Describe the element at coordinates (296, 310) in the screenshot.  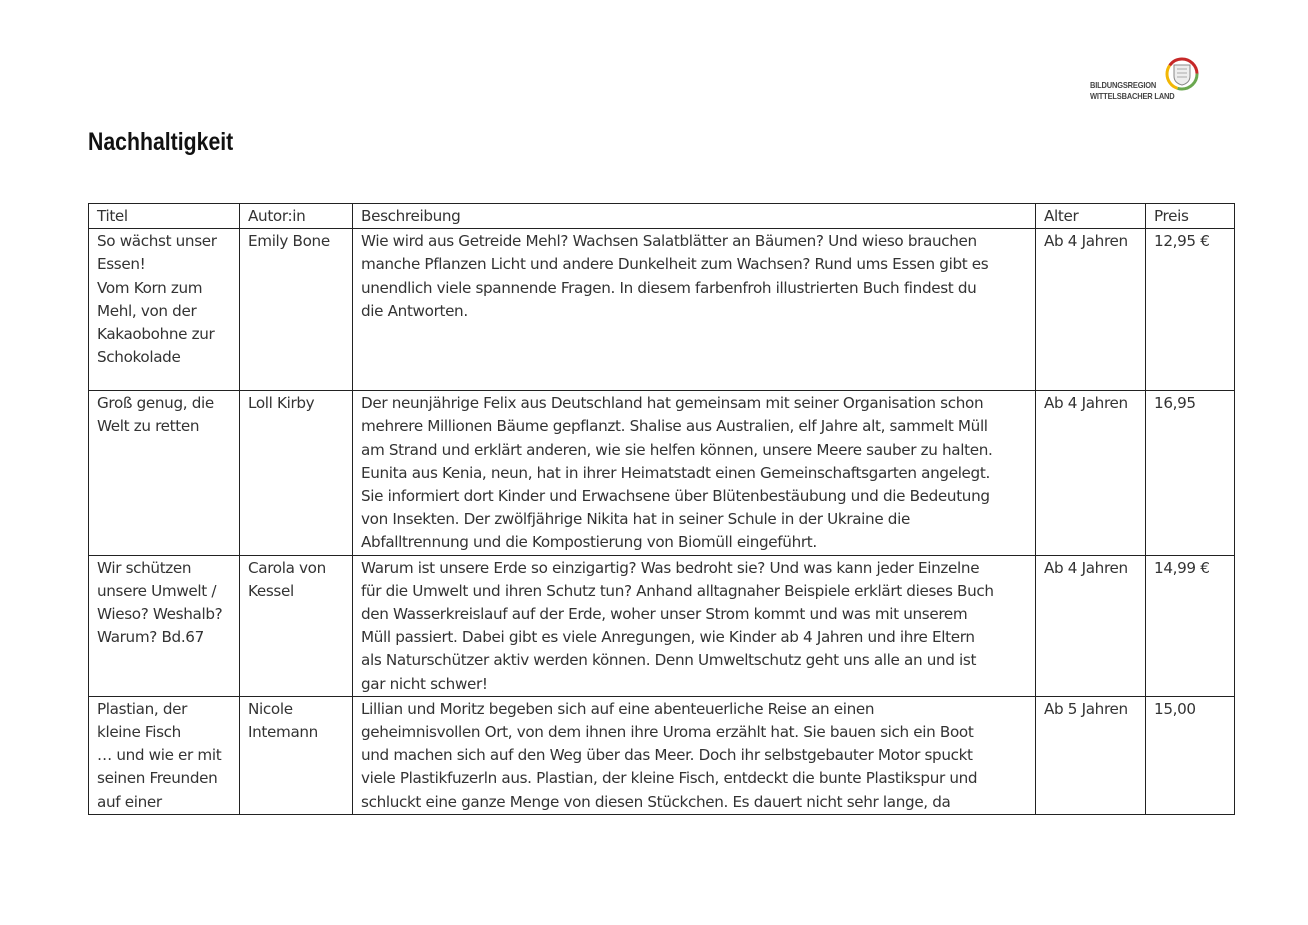
I see `cell-autor: Emily Bone` at that location.